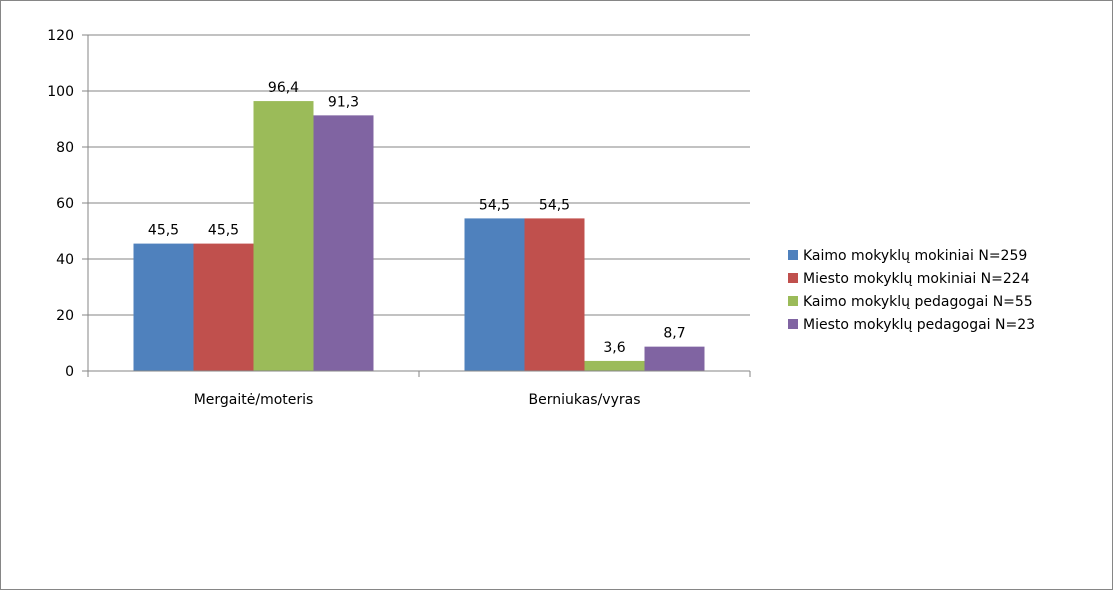  Describe the element at coordinates (916, 279) in the screenshot. I see `legend-label: Miesto mokyklų mokiniai N=224` at that location.